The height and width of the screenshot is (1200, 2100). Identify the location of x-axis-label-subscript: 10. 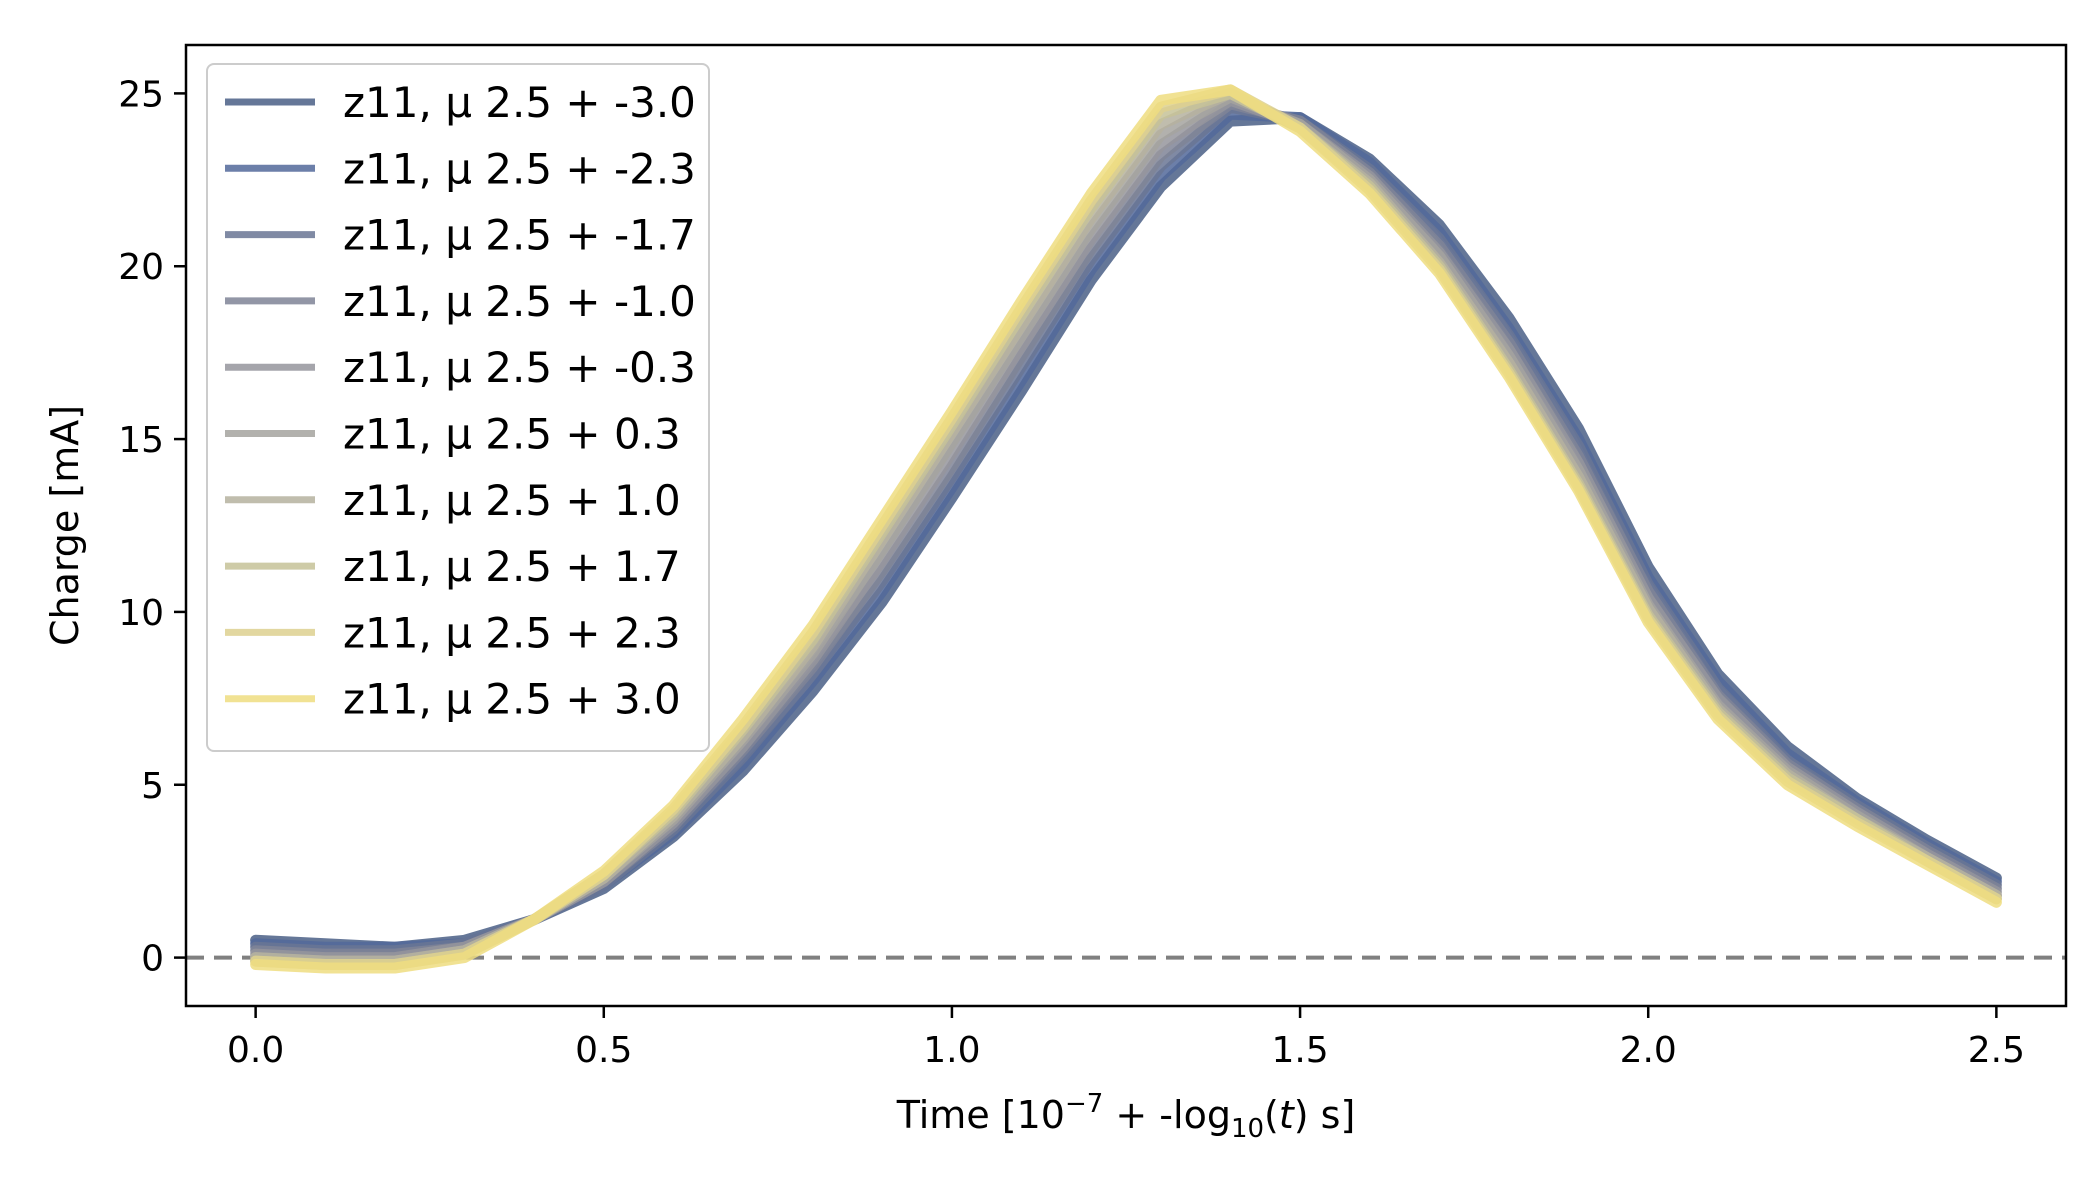
(1247, 1129).